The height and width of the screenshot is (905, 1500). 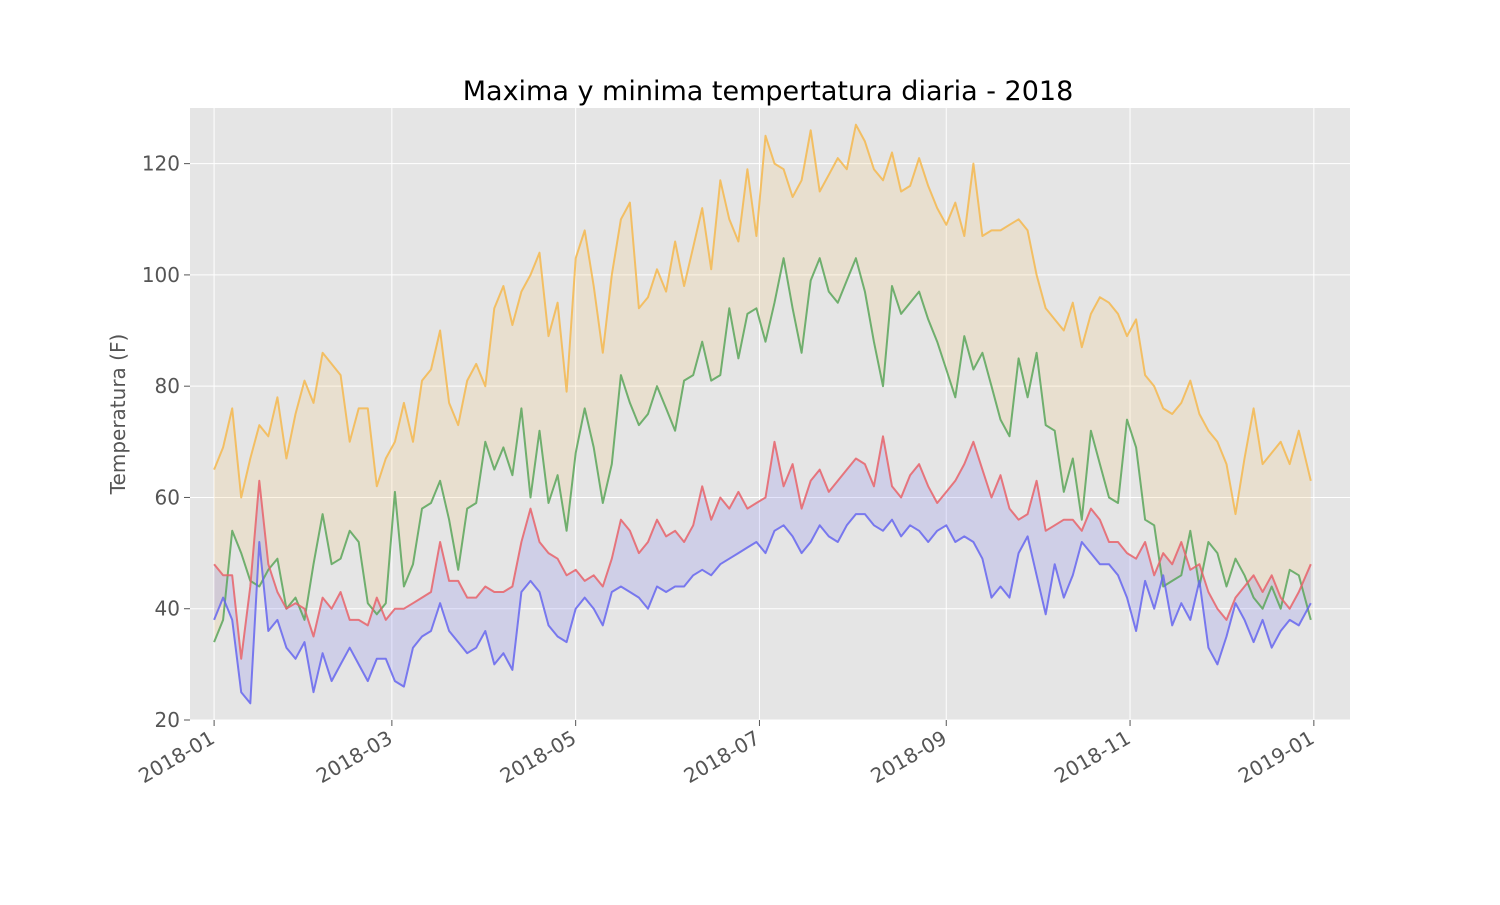 I want to click on x-tick-label: 2018-11, so click(x=1092, y=757).